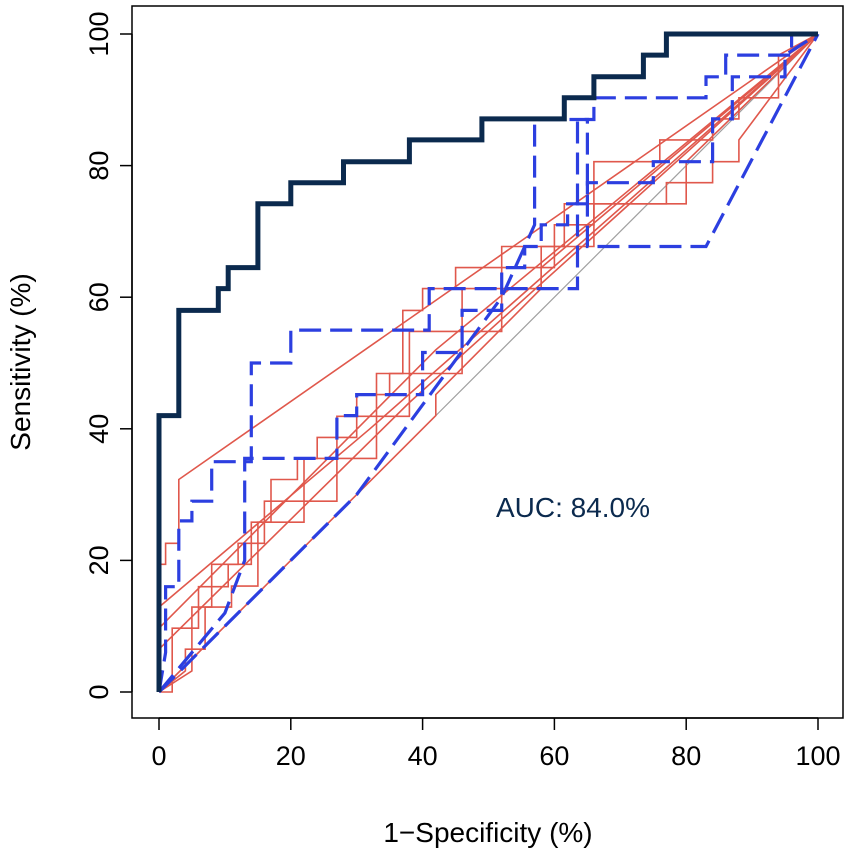 The height and width of the screenshot is (857, 851). I want to click on auc-annotation: AUC: 84.0%, so click(573, 507).